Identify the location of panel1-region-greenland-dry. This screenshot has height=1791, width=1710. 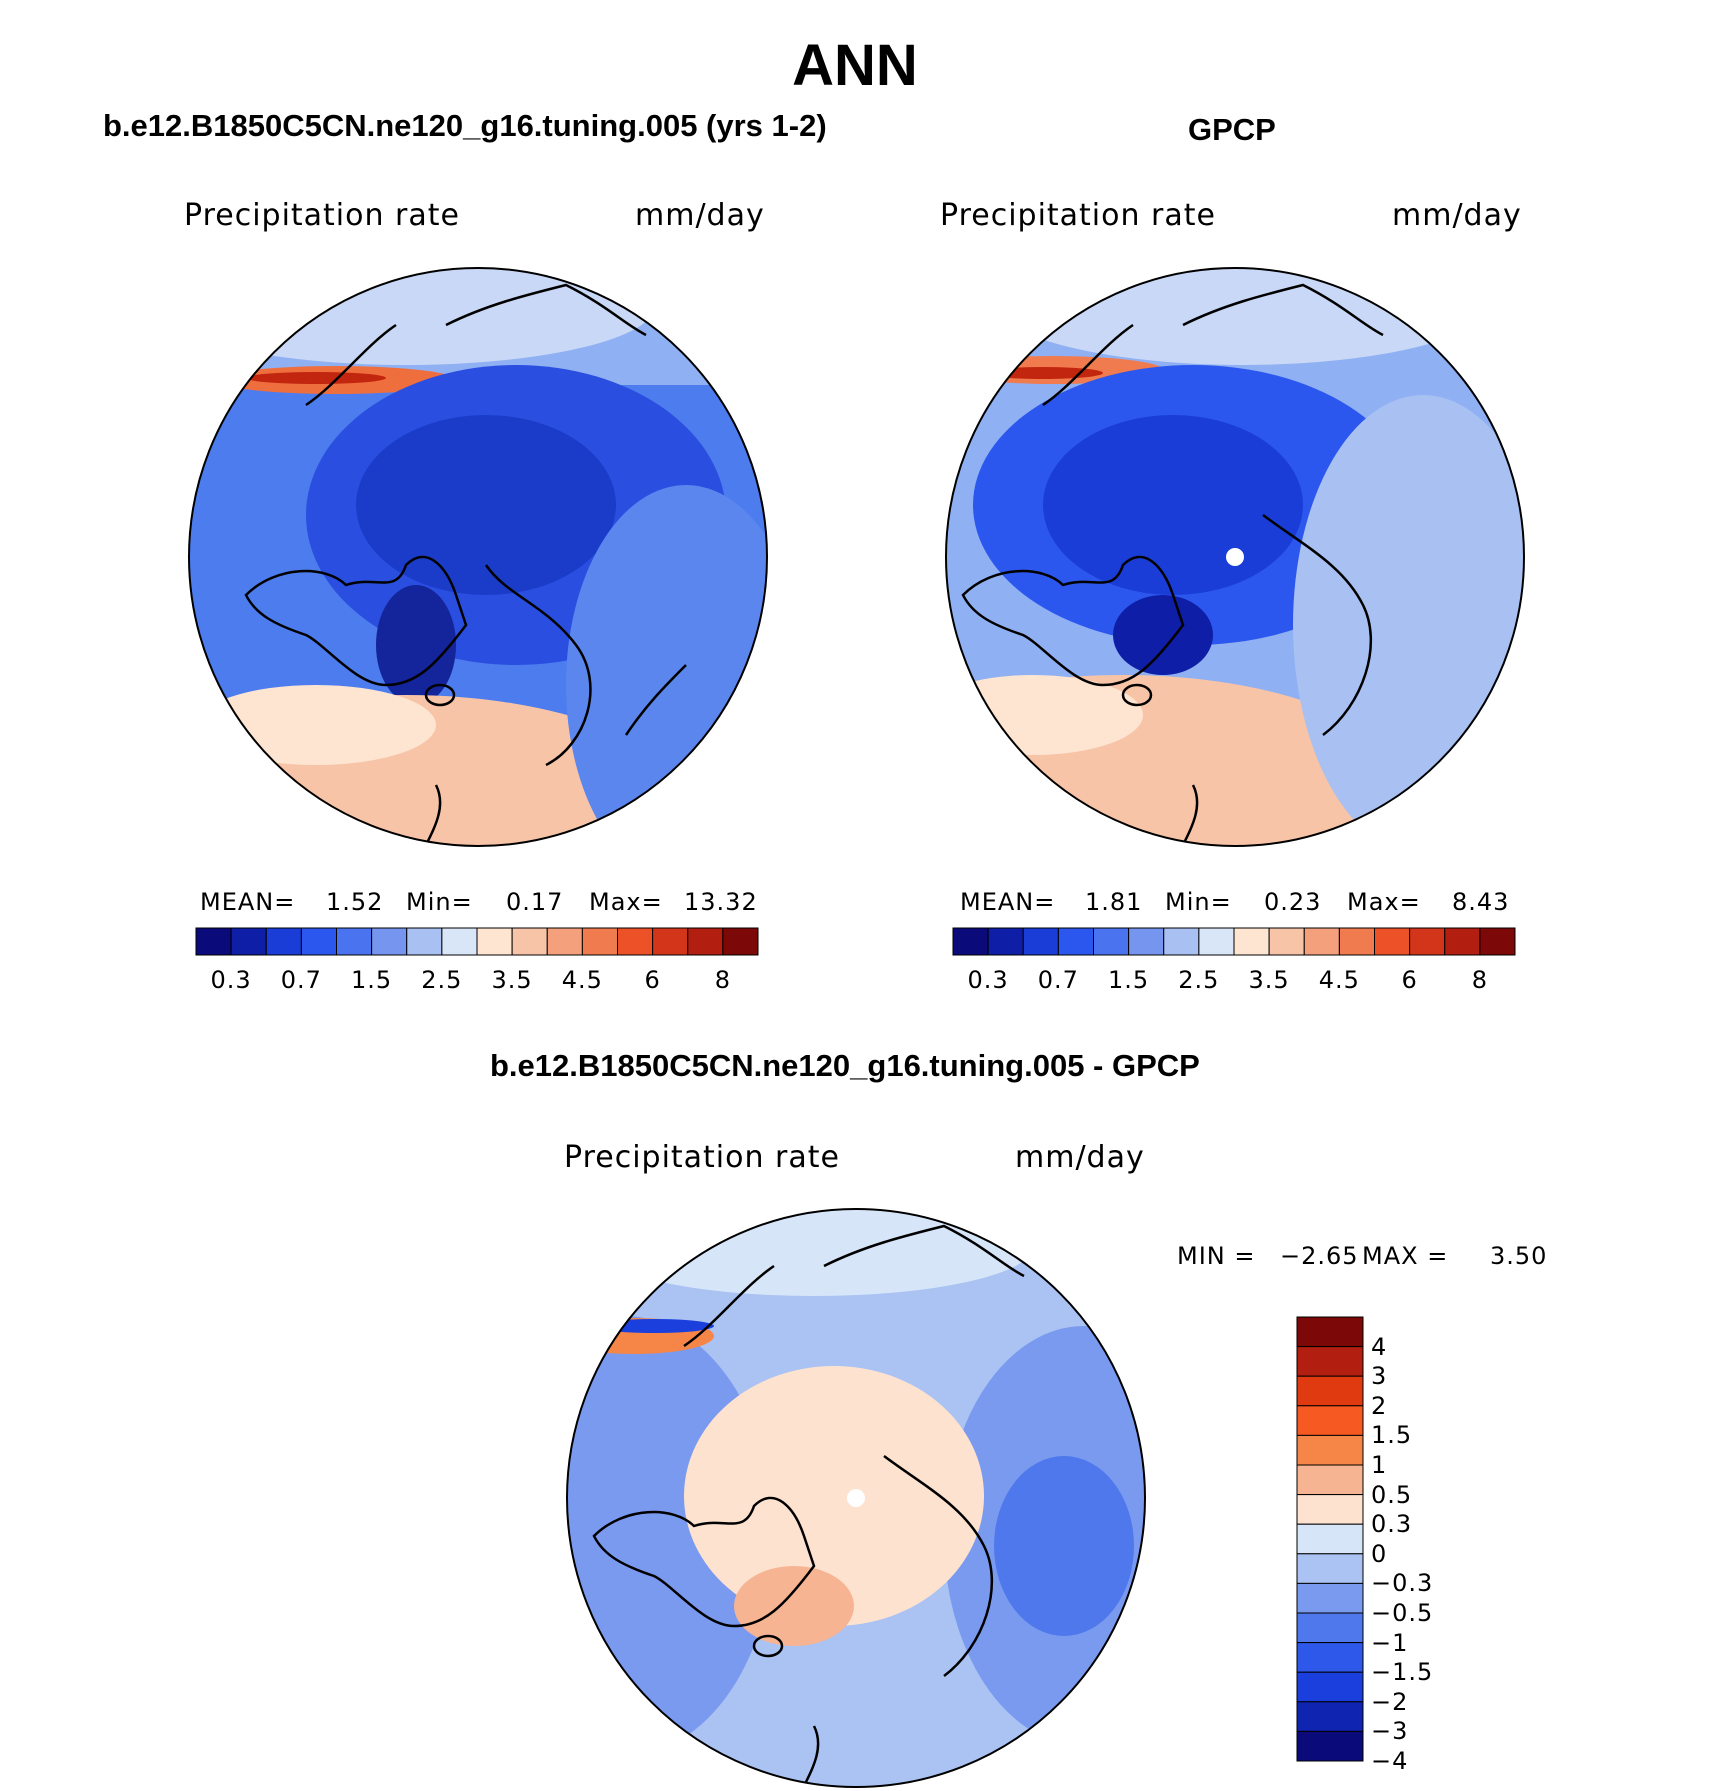
(416, 645).